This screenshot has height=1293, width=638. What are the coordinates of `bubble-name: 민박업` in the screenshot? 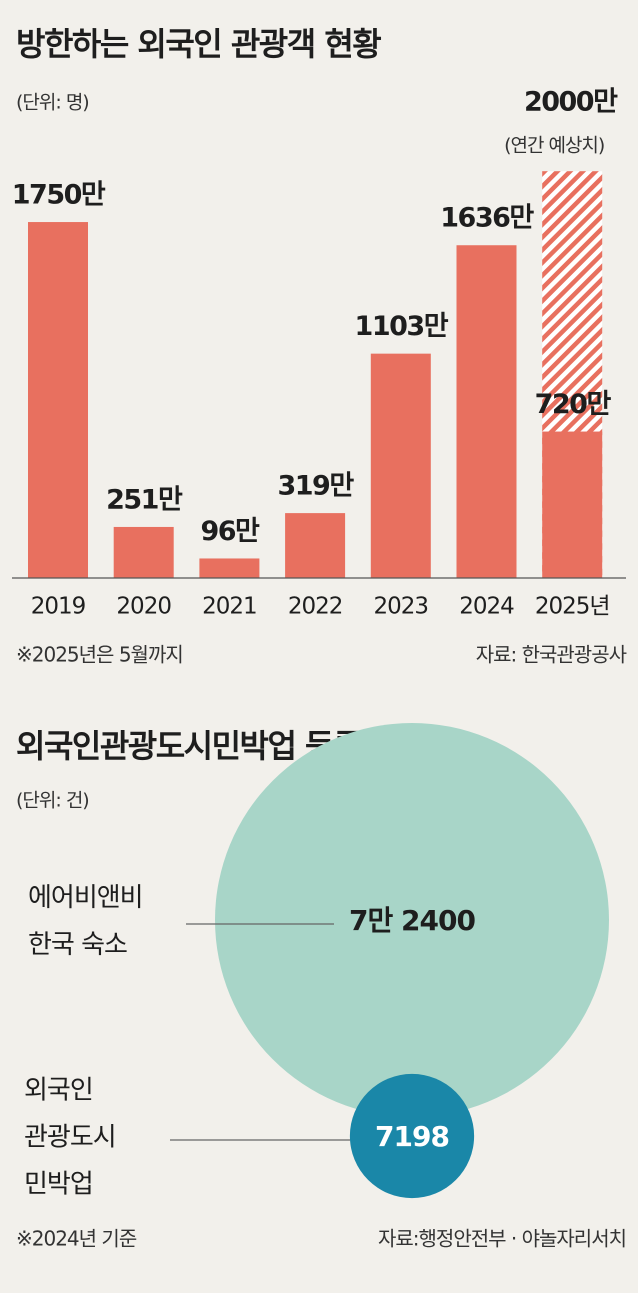 It's located at (58, 1185).